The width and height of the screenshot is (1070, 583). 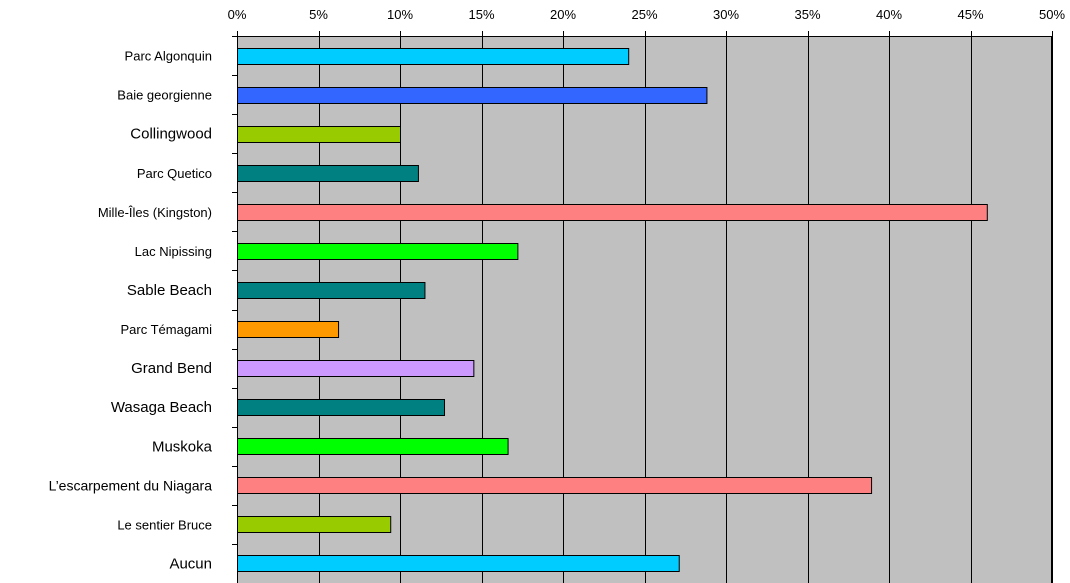 What do you see at coordinates (155, 212) in the screenshot?
I see `y-tick-label: Mille-Îles (Kingston)` at bounding box center [155, 212].